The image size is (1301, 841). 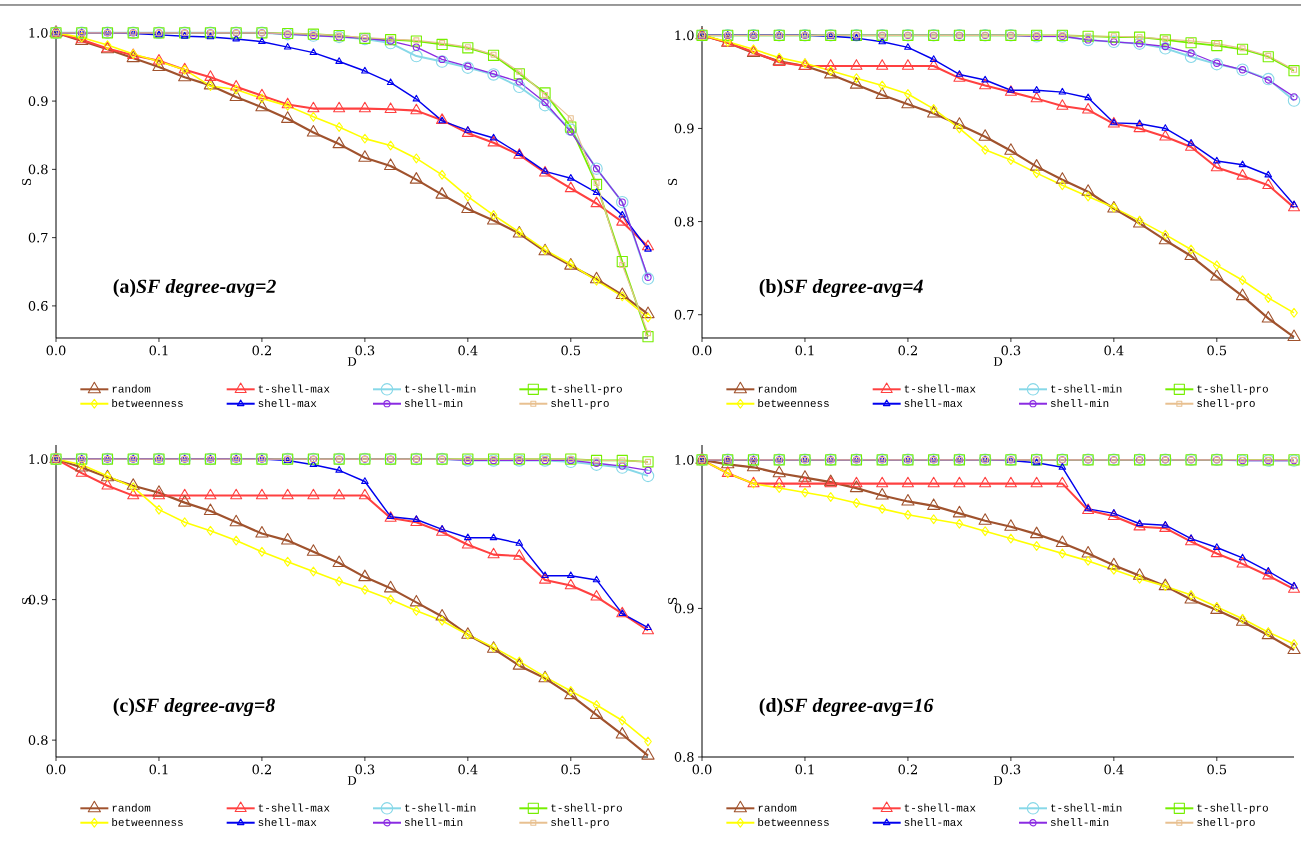 What do you see at coordinates (38, 306) in the screenshot?
I see `y-tick-label: 0.6` at bounding box center [38, 306].